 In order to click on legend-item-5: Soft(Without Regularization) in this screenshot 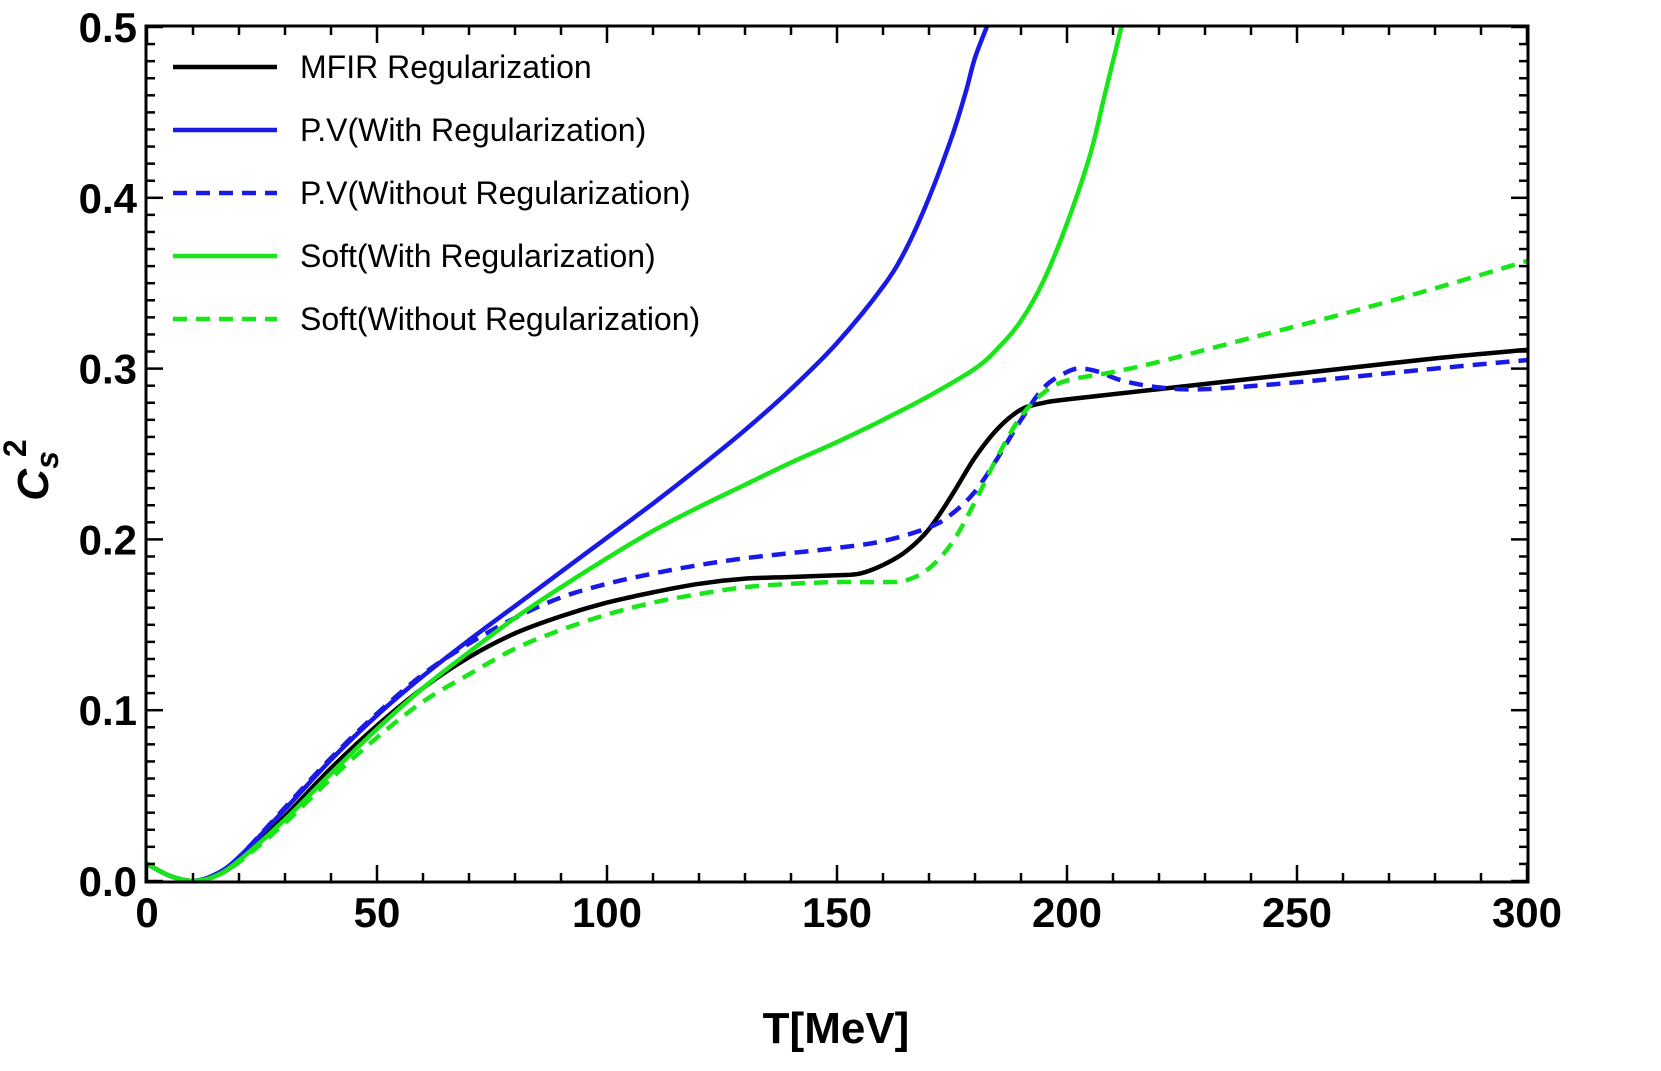, I will do `click(436, 319)`.